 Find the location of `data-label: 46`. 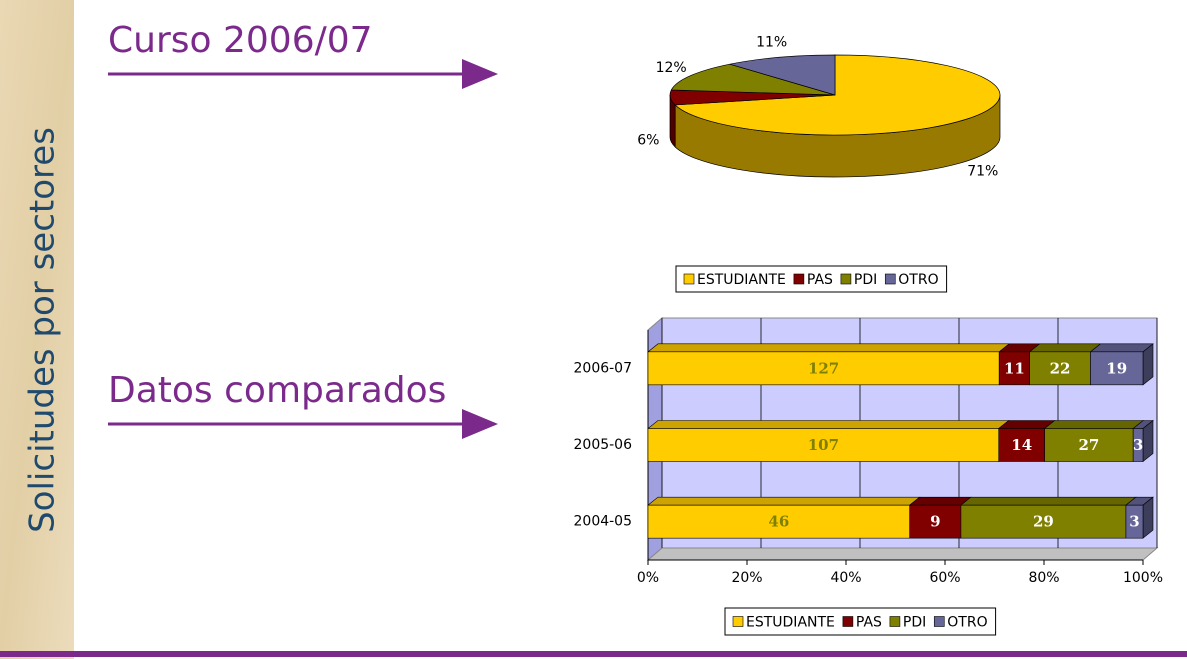

data-label: 46 is located at coordinates (778, 522).